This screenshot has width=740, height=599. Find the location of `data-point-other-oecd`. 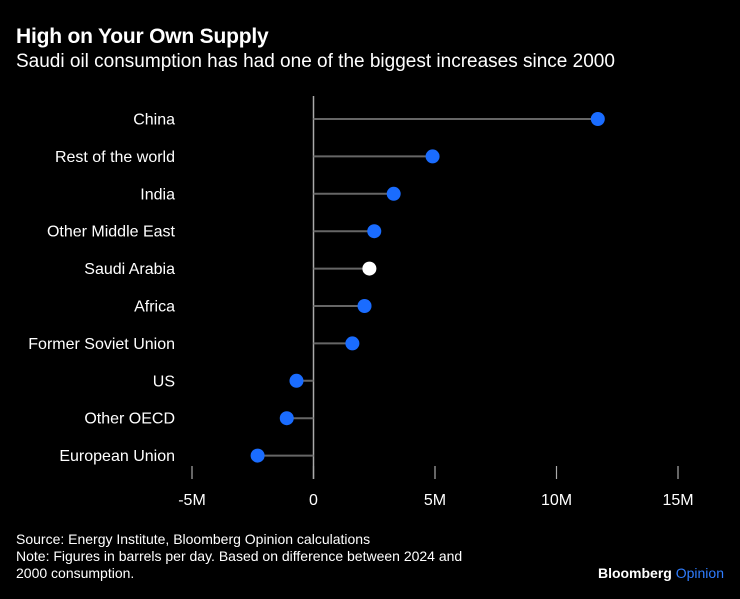

data-point-other-oecd is located at coordinates (286, 418).